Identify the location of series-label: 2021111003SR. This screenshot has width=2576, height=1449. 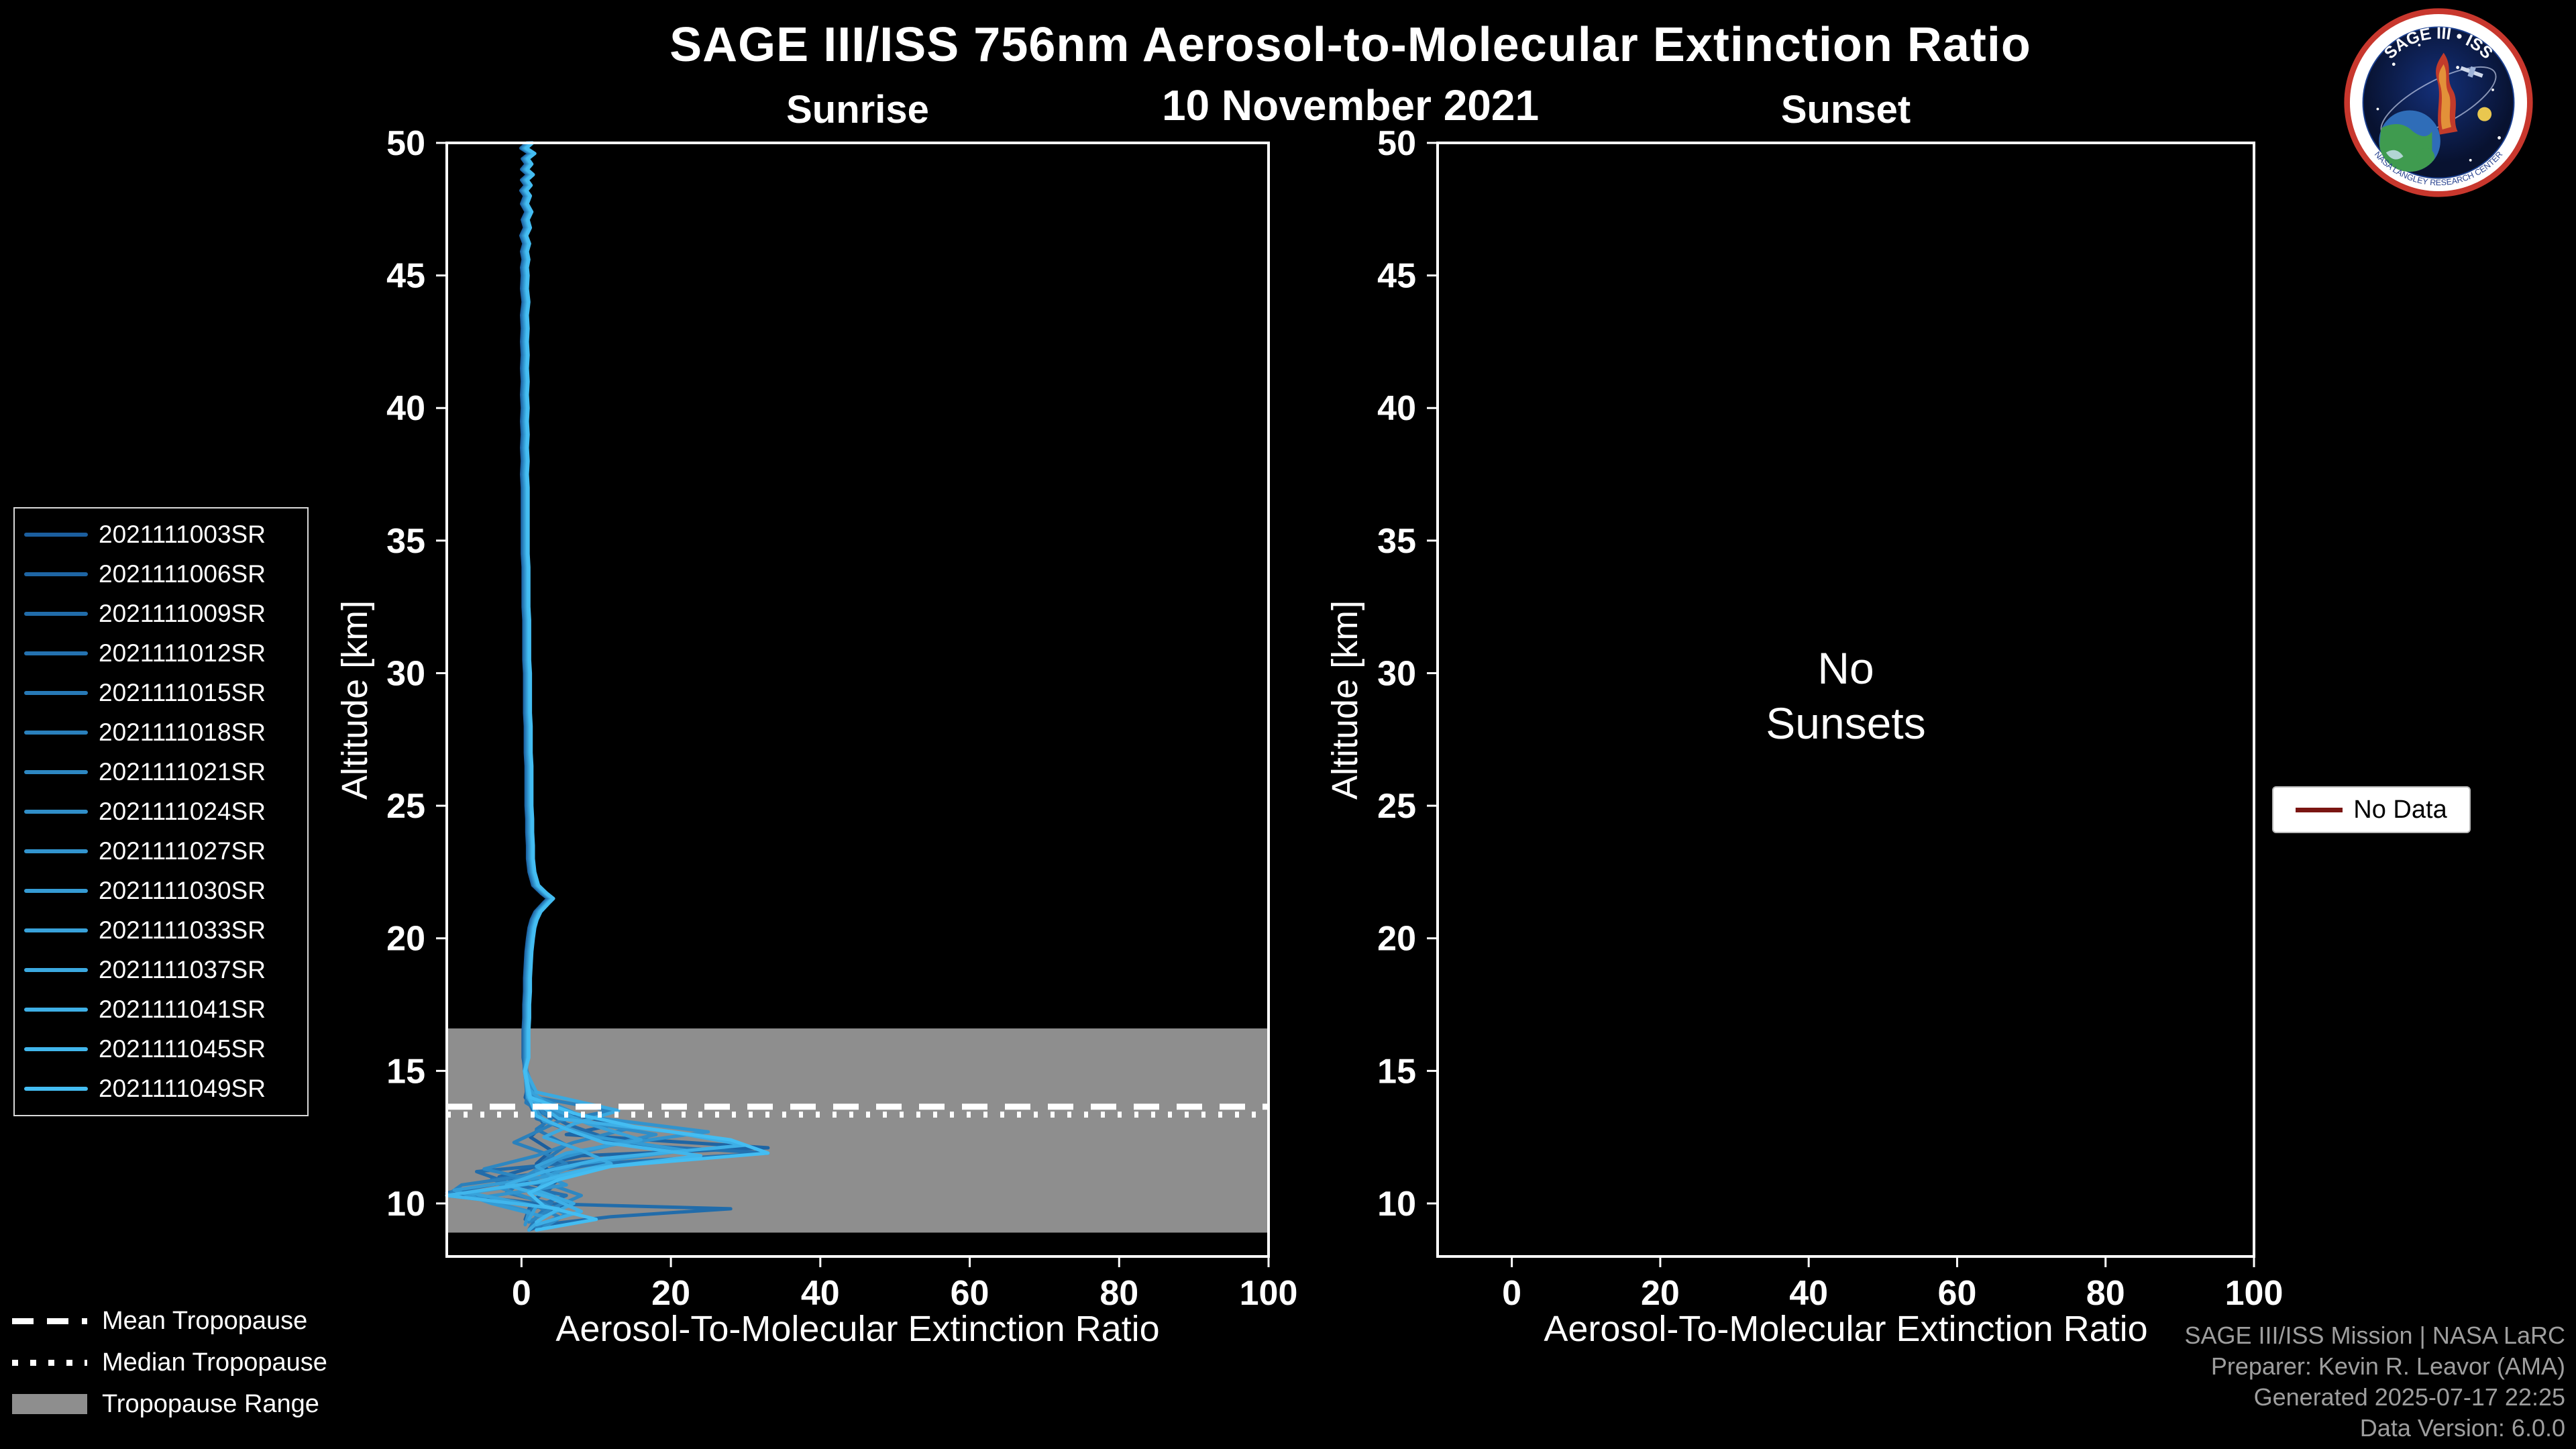
(182, 534).